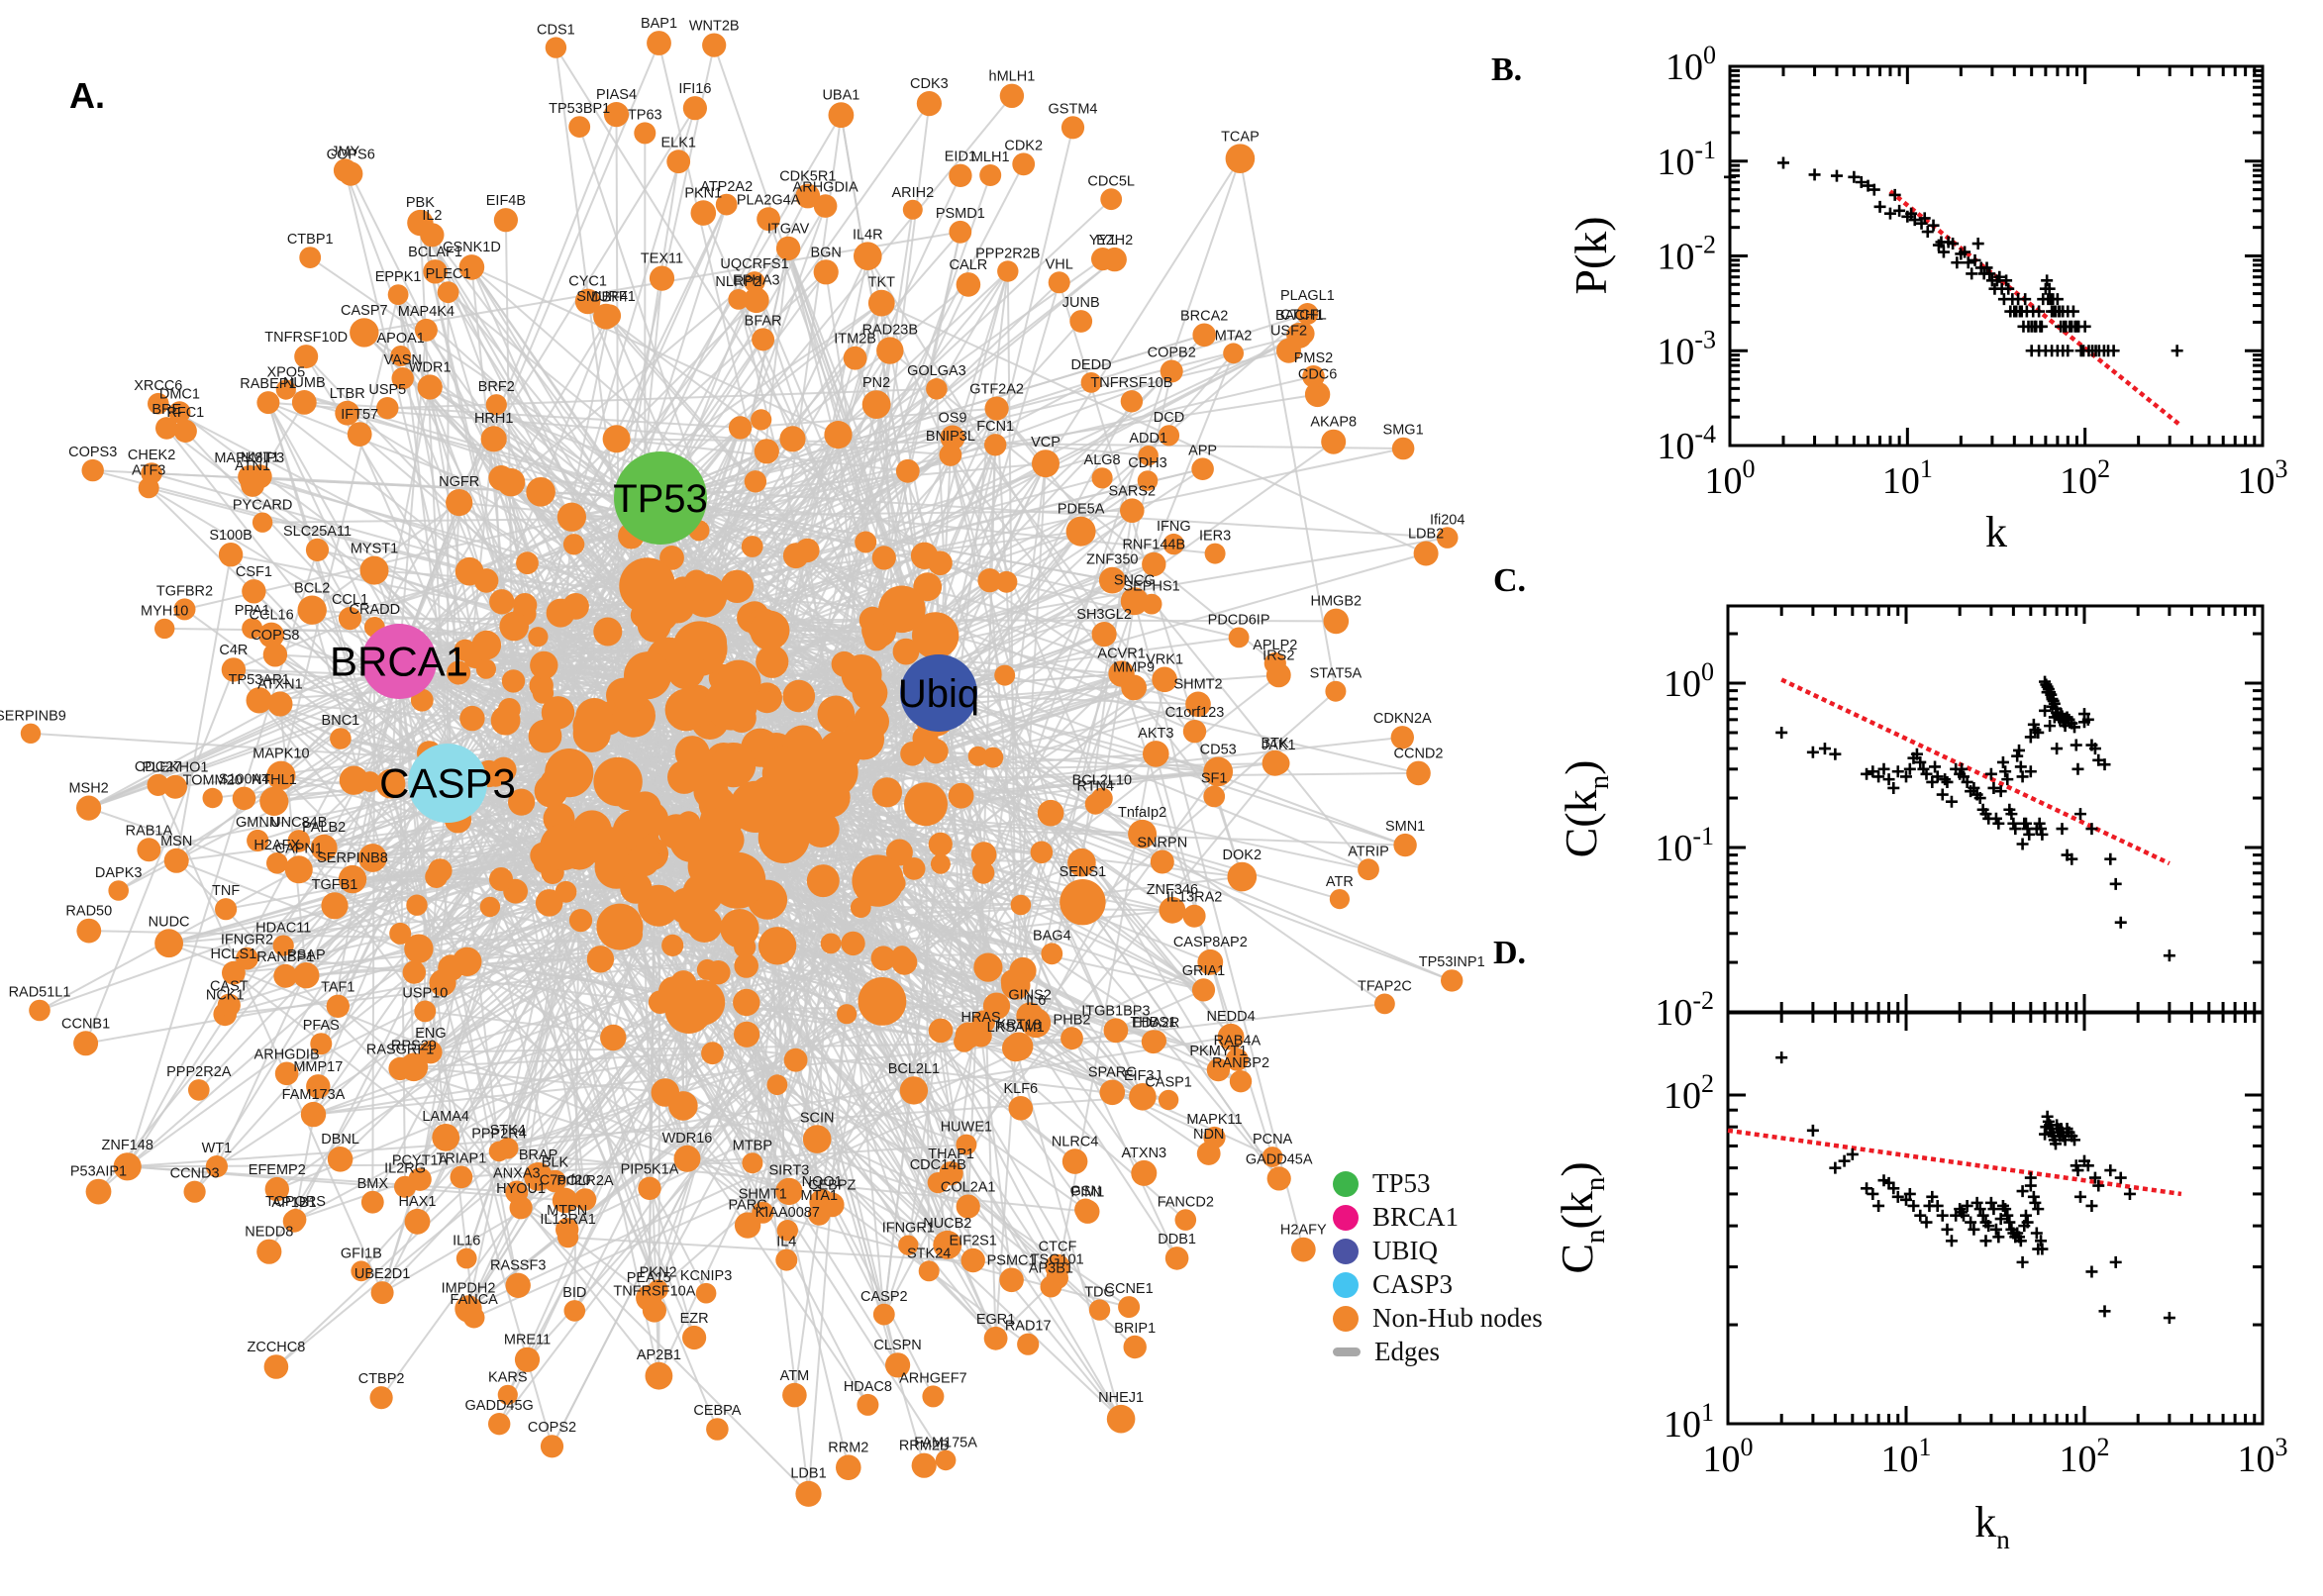 The image size is (2323, 1596). What do you see at coordinates (1438, 1352) in the screenshot?
I see `legend-item: Edges` at bounding box center [1438, 1352].